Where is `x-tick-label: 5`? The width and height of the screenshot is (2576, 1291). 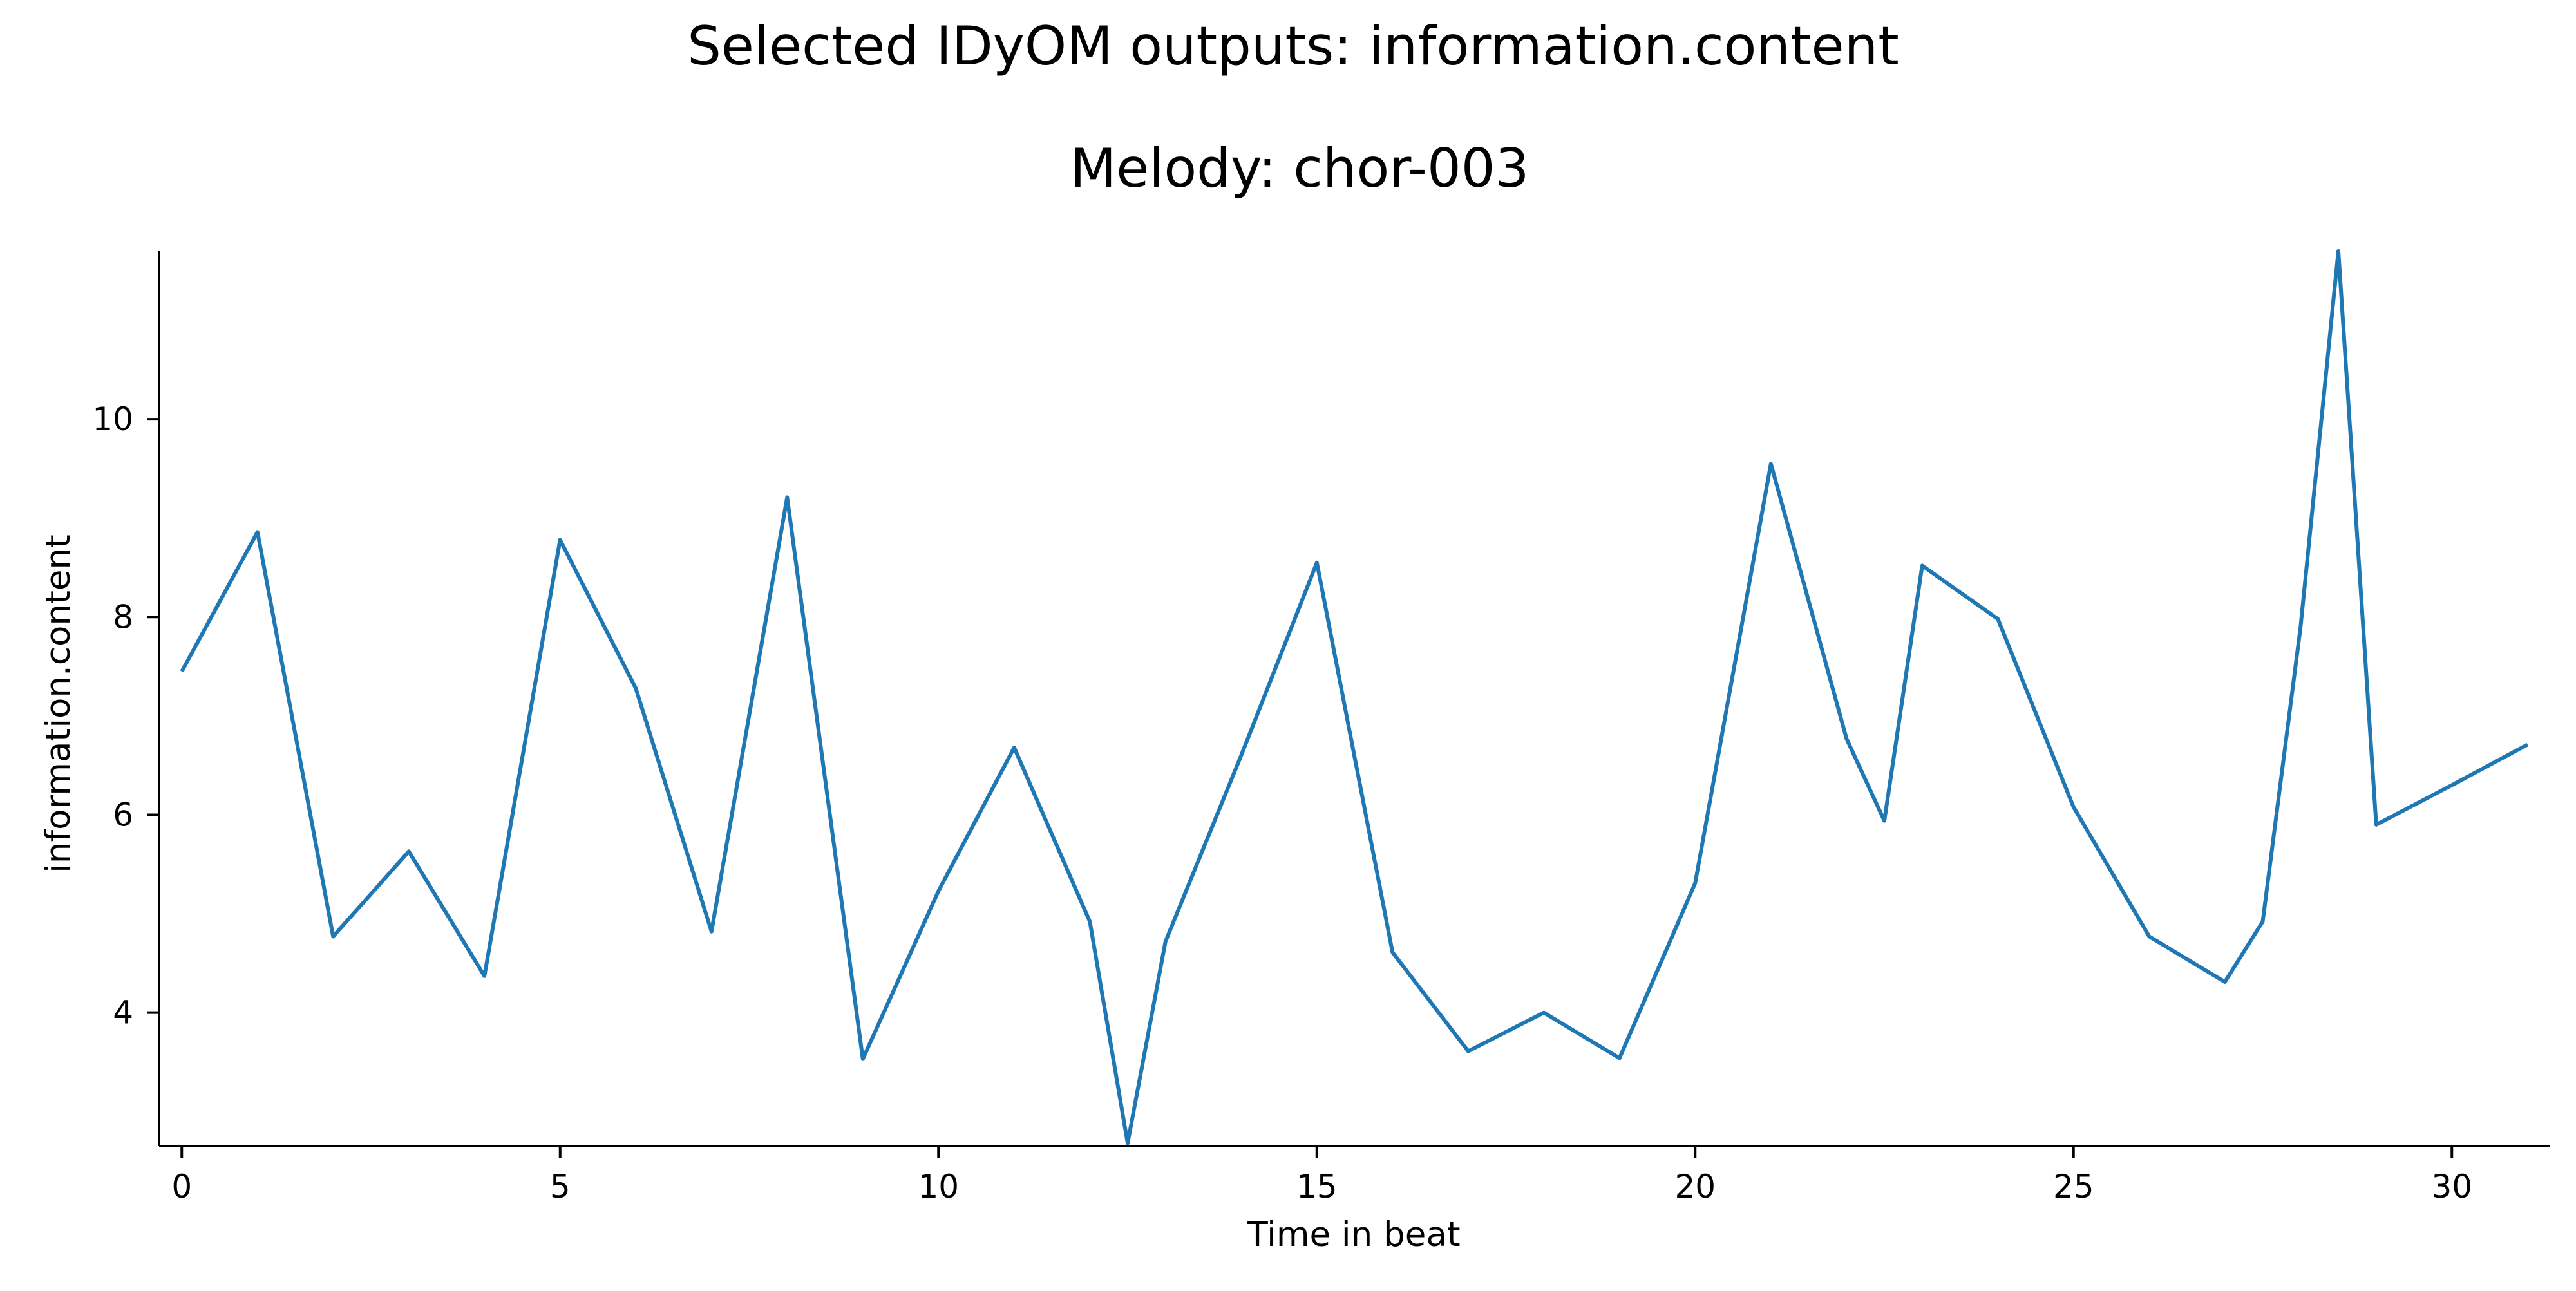 x-tick-label: 5 is located at coordinates (560, 1186).